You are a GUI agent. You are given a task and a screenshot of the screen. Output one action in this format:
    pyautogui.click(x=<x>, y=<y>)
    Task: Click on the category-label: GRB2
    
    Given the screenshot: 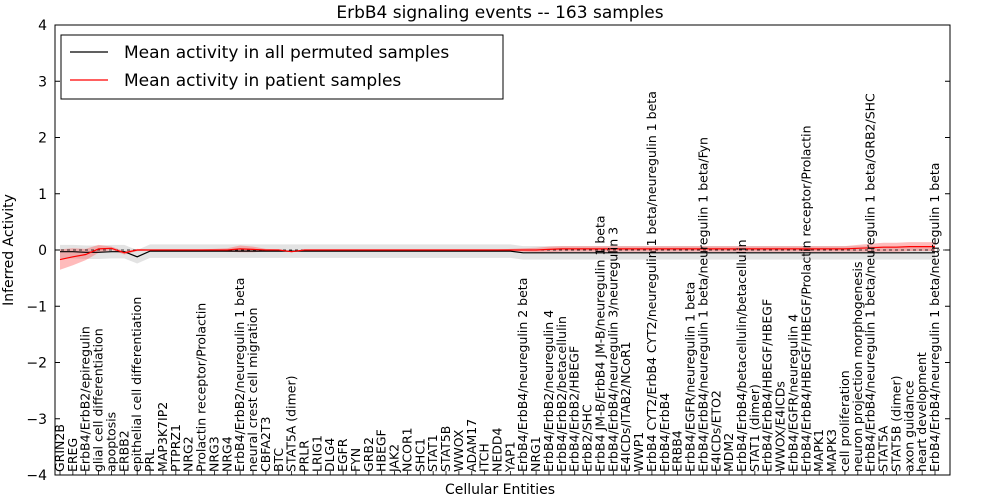 What is the action you would take?
    pyautogui.click(x=368, y=454)
    